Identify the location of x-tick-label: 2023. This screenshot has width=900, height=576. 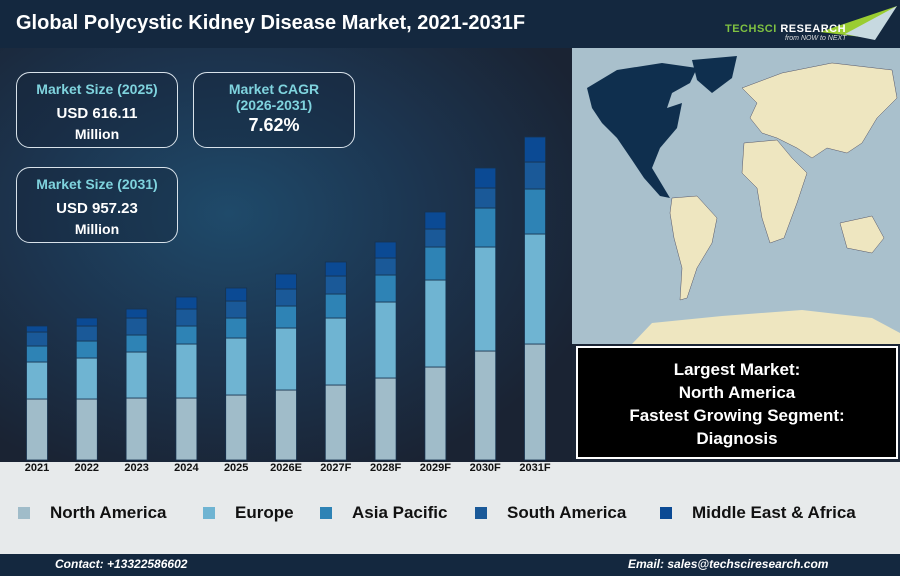
(136, 468).